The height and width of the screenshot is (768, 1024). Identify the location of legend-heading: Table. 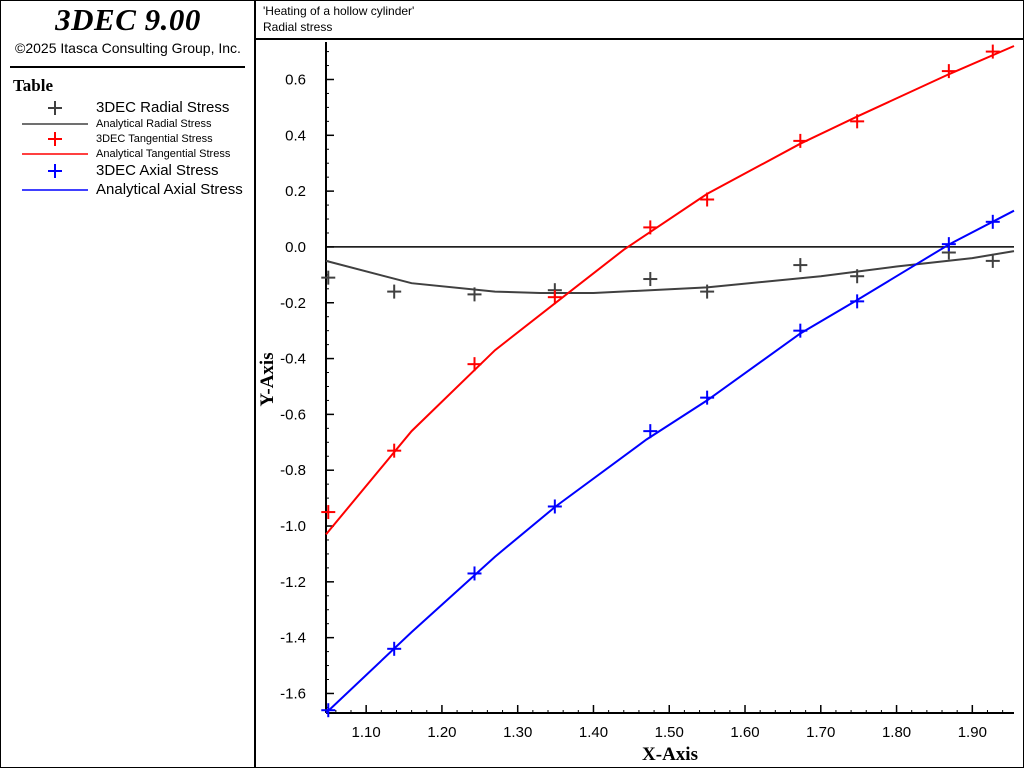
(33, 85).